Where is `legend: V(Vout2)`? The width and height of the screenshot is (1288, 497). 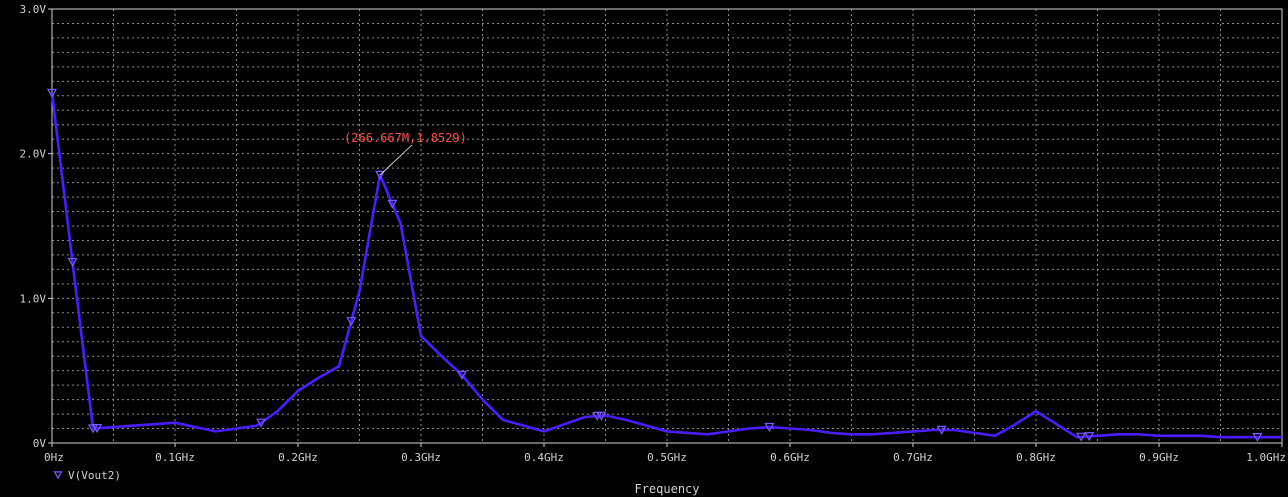
legend: V(Vout2) is located at coordinates (87, 475).